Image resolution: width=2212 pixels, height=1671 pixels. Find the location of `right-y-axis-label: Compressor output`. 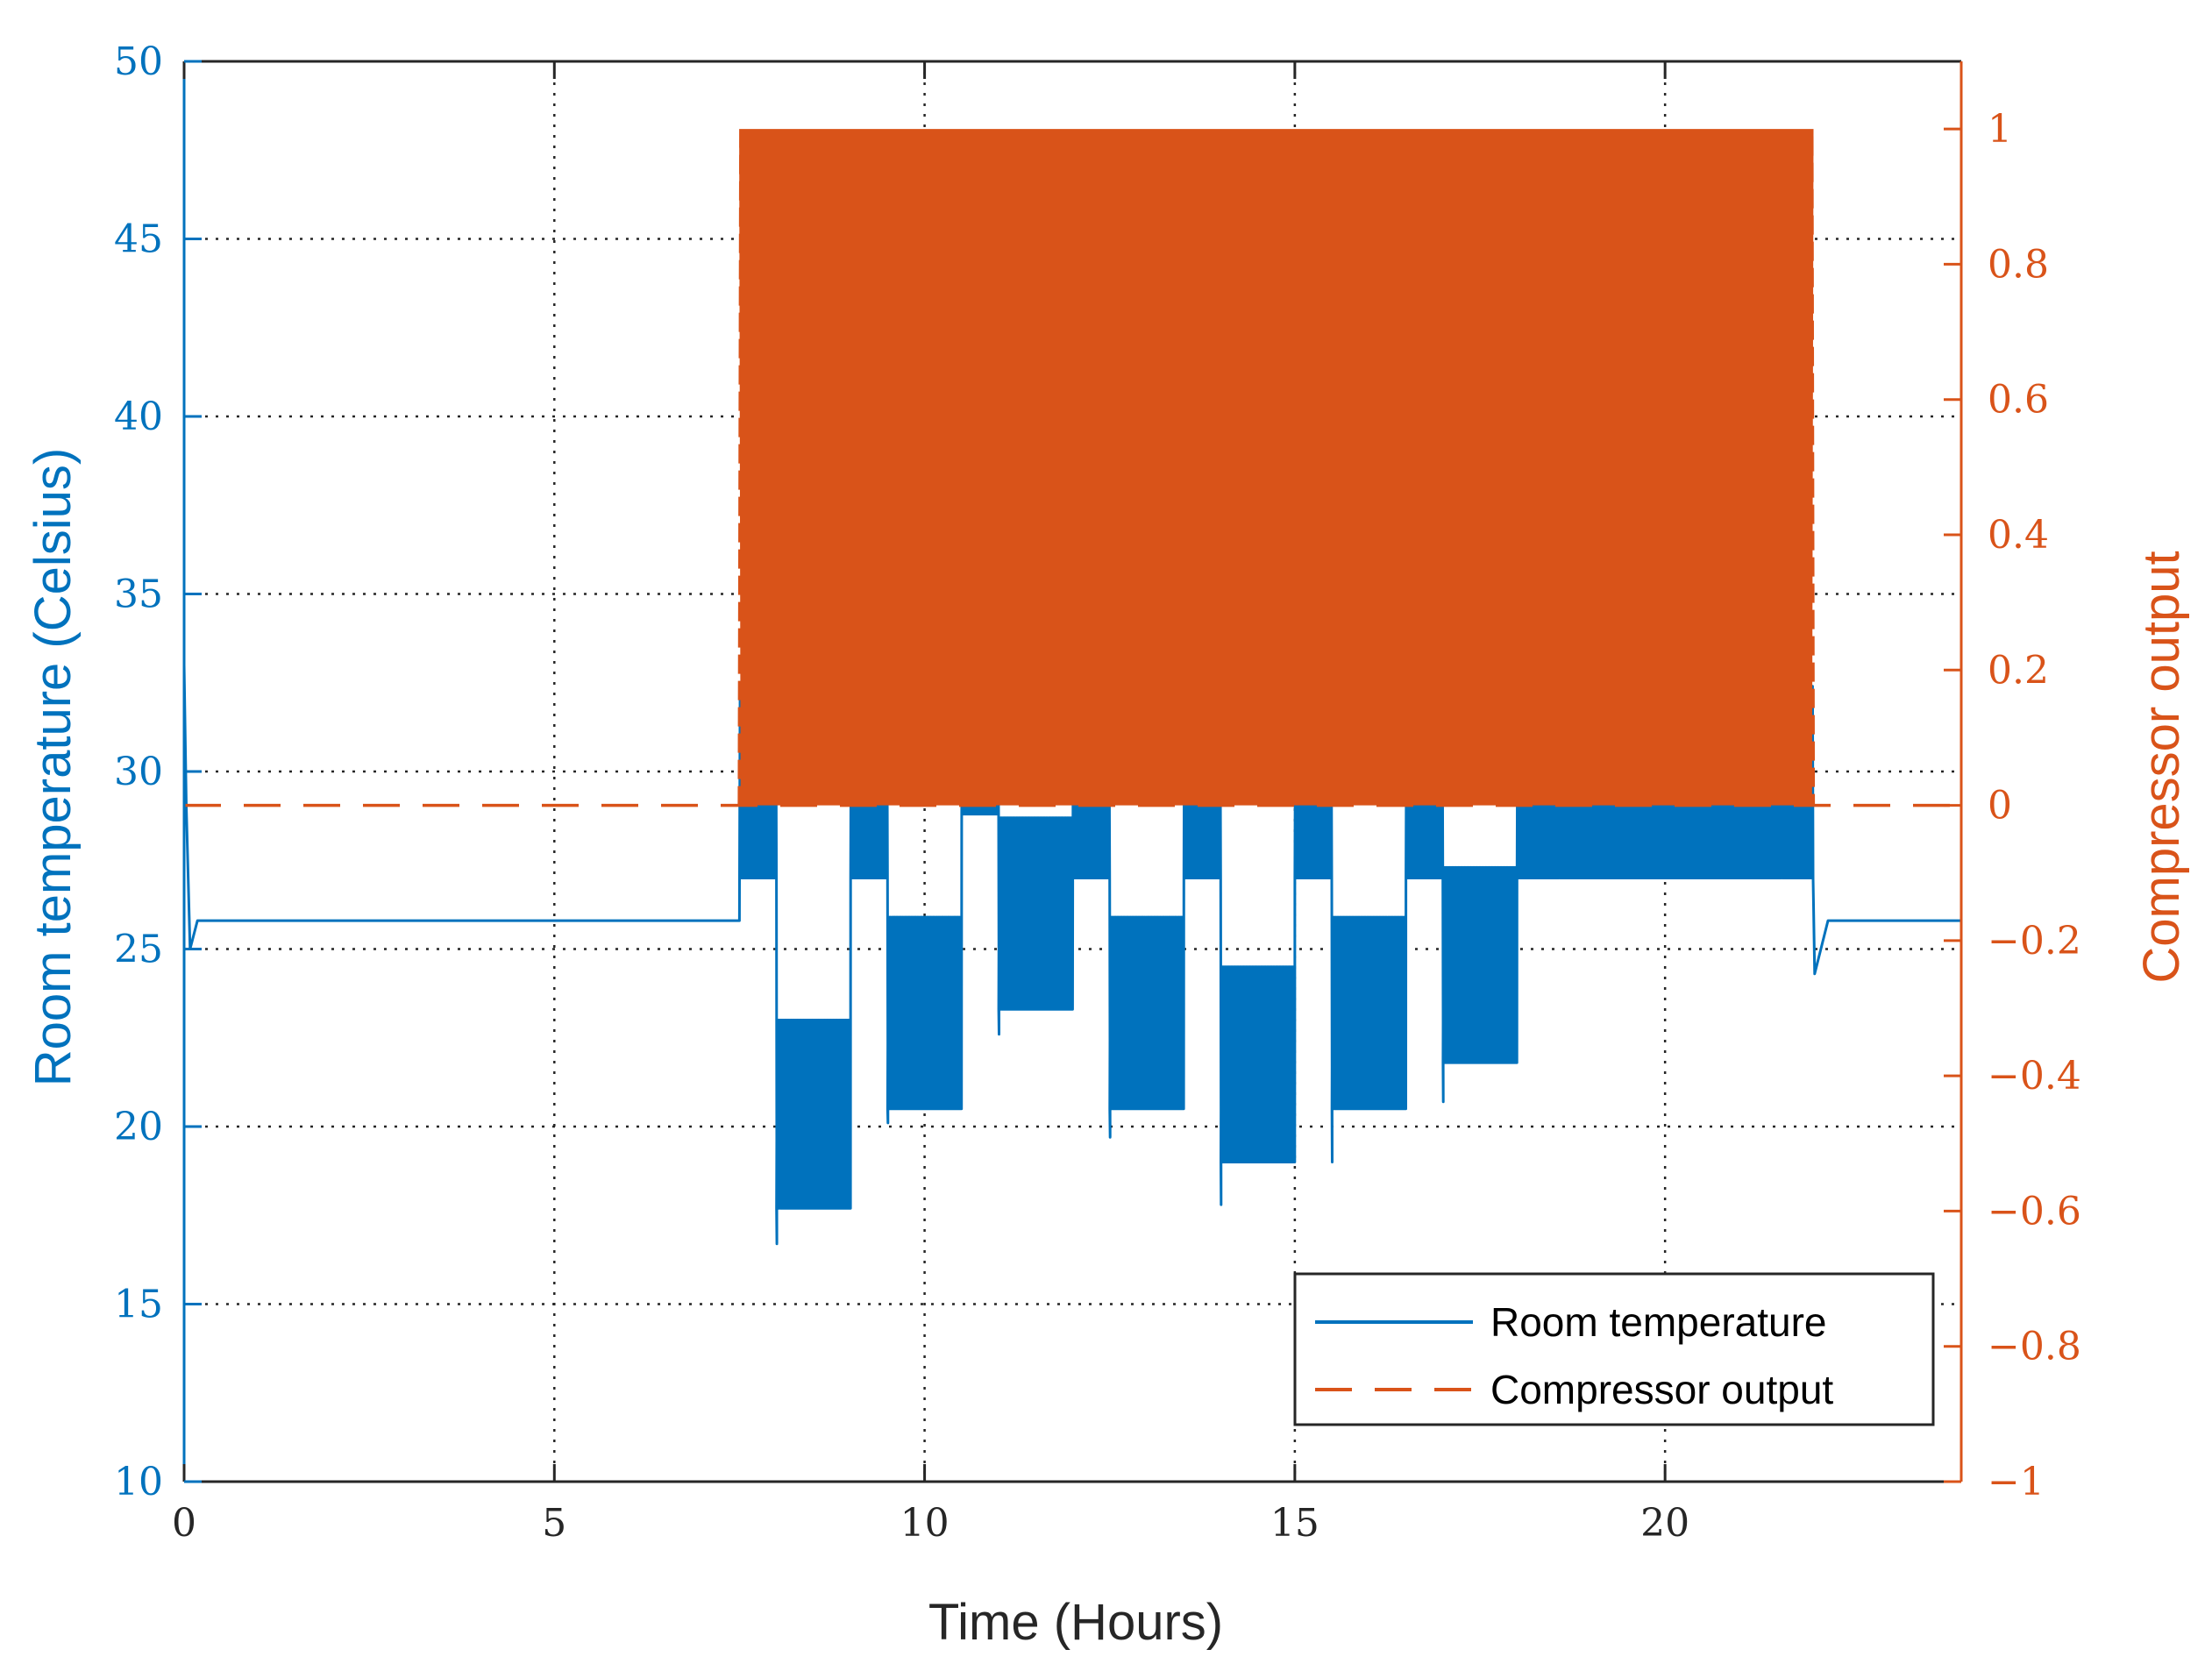

right-y-axis-label: Compressor output is located at coordinates (2161, 767).